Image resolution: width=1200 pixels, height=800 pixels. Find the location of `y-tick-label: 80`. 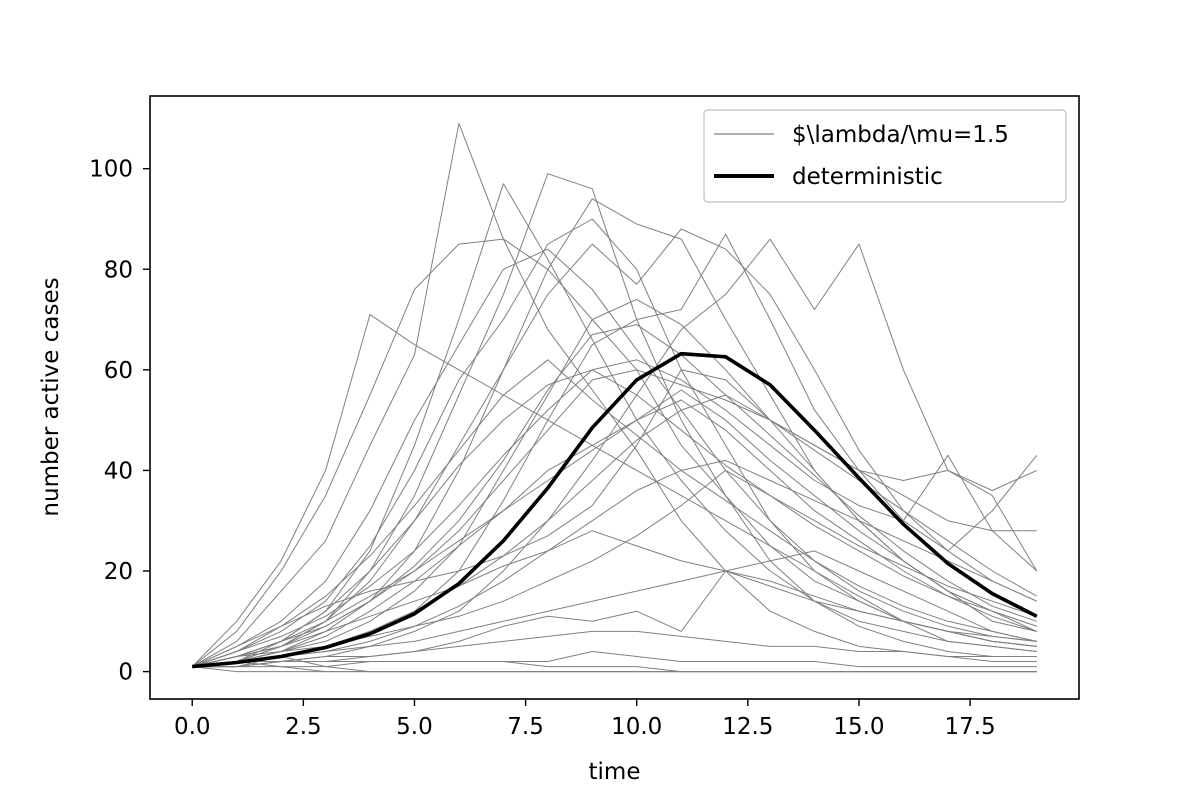

y-tick-label: 80 is located at coordinates (118, 270).